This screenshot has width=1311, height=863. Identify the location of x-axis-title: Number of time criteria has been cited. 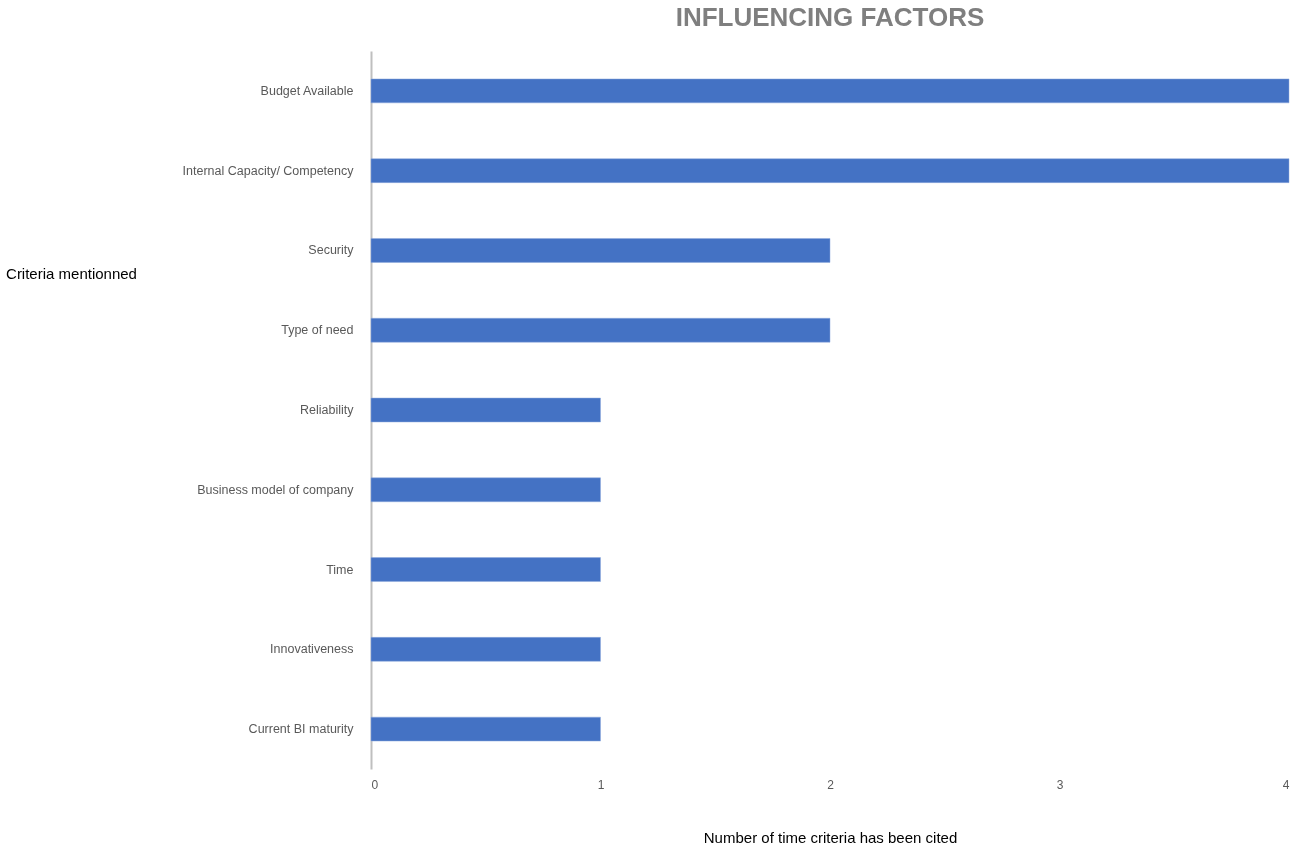
(830, 837).